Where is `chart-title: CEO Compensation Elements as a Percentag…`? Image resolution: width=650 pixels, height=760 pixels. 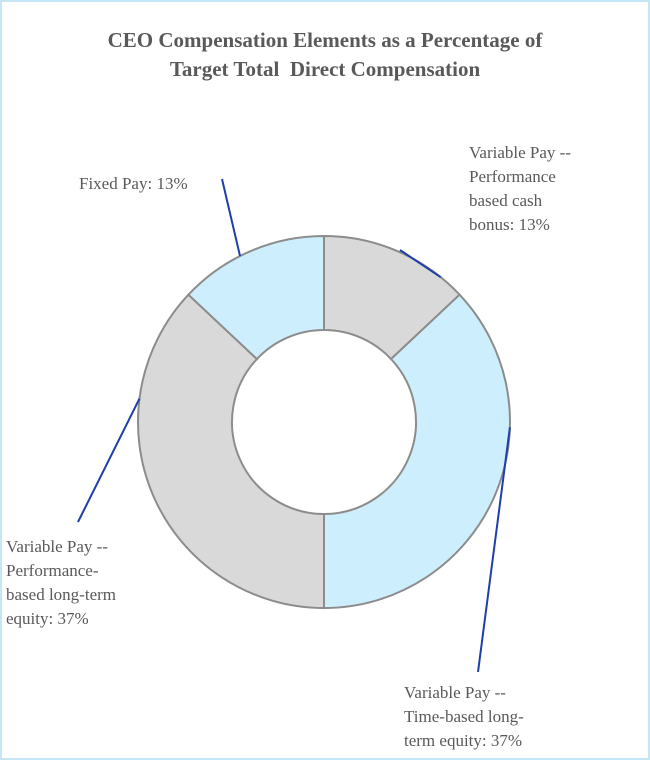 chart-title: CEO Compensation Elements as a Percentag… is located at coordinates (325, 55).